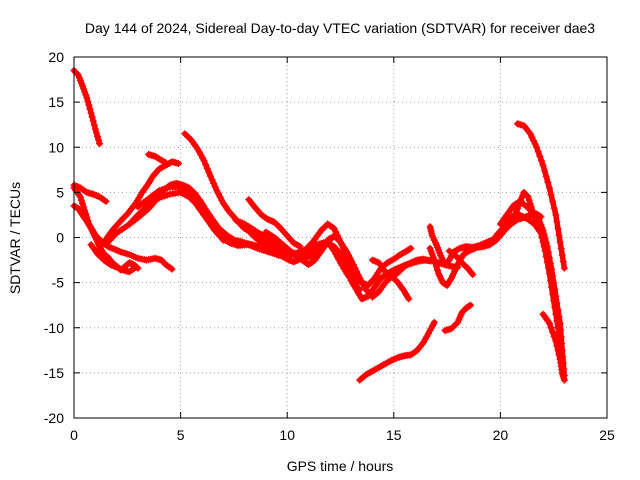 The image size is (640, 480). I want to click on y-tick-label: 0, so click(60, 238).